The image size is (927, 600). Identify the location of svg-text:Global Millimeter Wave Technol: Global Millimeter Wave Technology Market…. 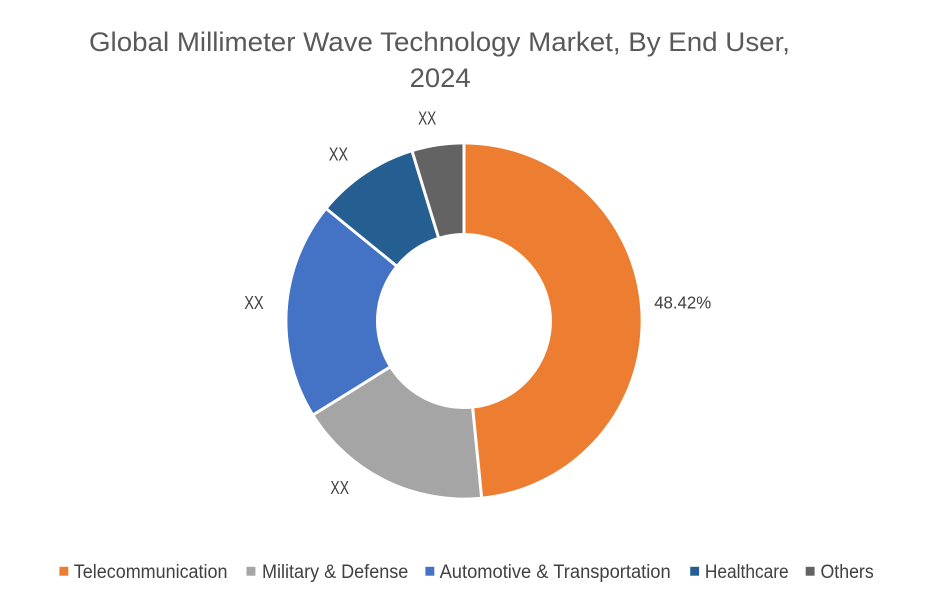
(439, 42).